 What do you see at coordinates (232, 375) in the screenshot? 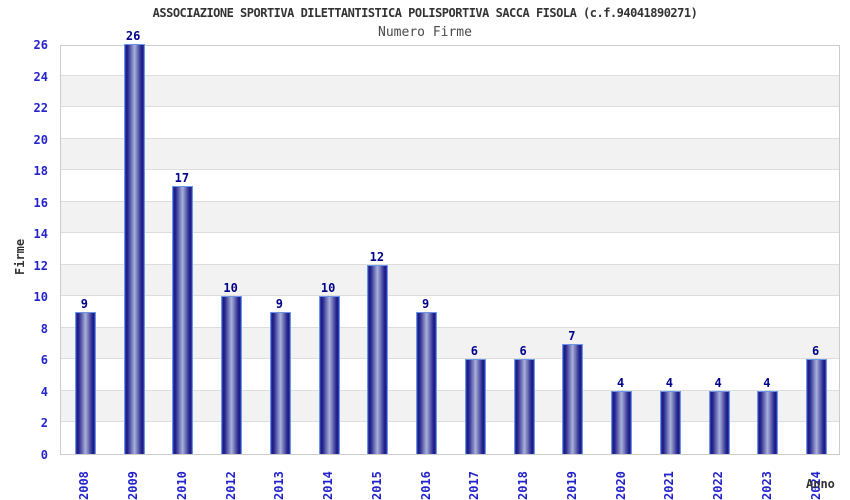
I see `bar-2012` at bounding box center [232, 375].